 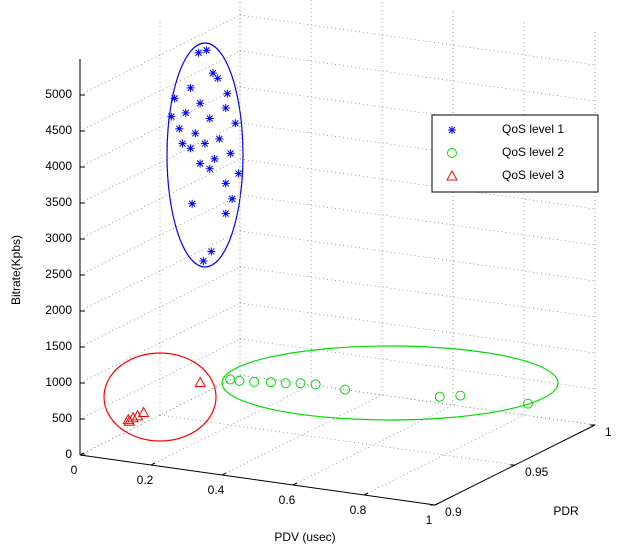 What do you see at coordinates (58, 202) in the screenshot?
I see `z-tick-label: 3500` at bounding box center [58, 202].